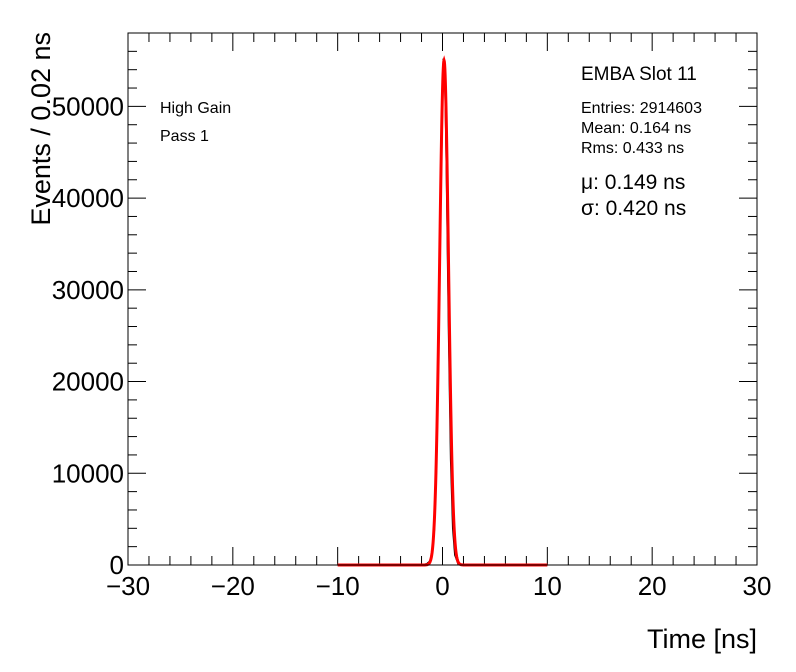  Describe the element at coordinates (338, 586) in the screenshot. I see `x-tick-label: −10` at that location.